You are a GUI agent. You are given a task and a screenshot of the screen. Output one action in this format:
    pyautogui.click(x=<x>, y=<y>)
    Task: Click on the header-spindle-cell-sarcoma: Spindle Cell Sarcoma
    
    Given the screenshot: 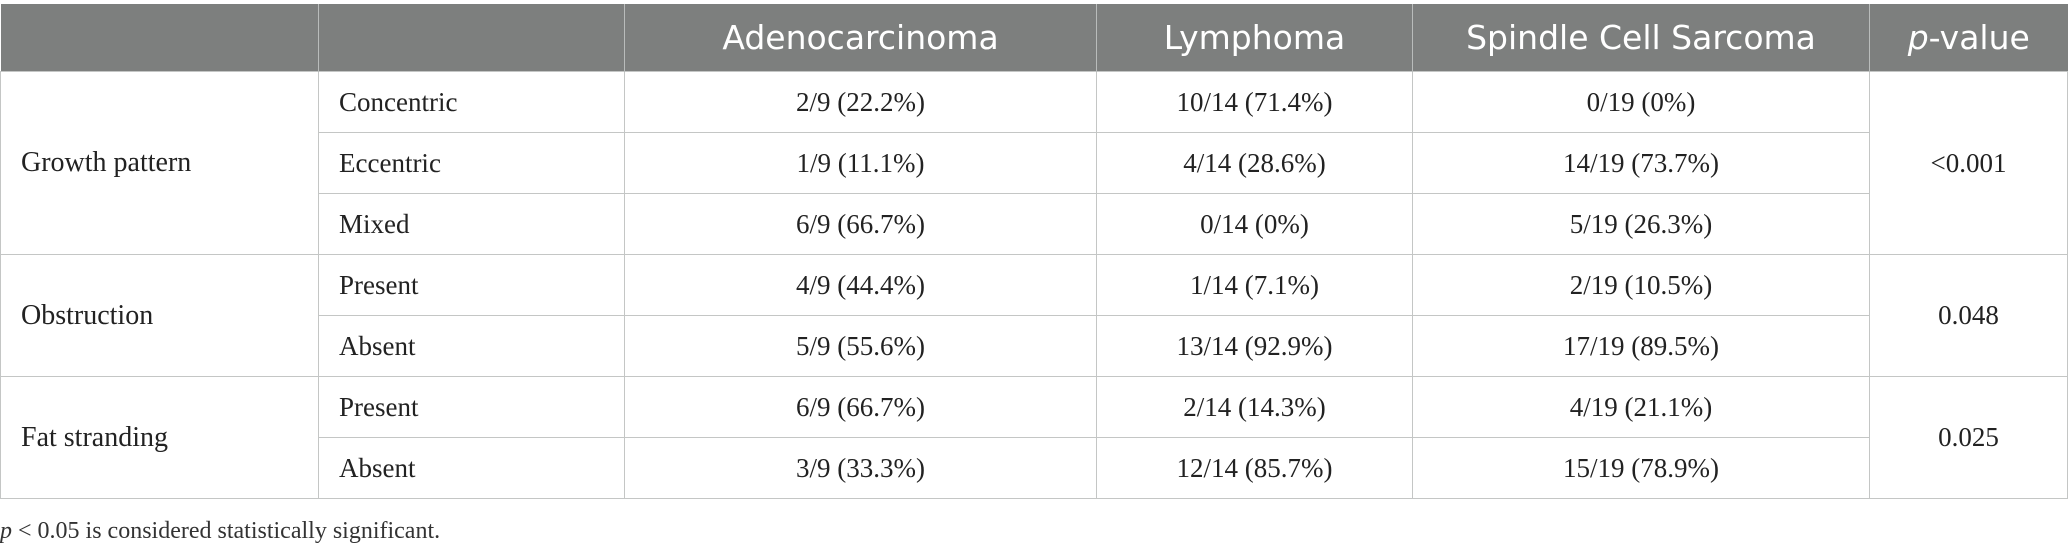 What is the action you would take?
    pyautogui.click(x=1641, y=38)
    